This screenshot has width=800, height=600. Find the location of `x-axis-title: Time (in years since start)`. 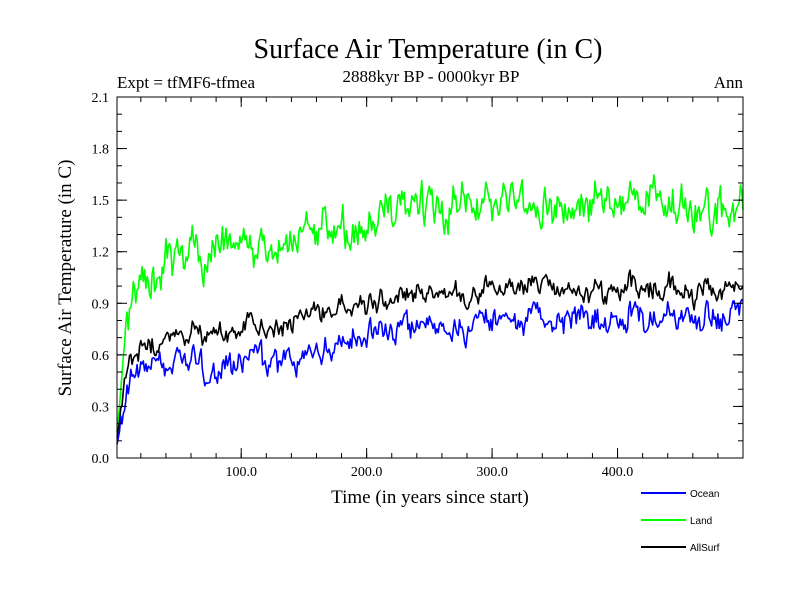

x-axis-title: Time (in years since start) is located at coordinates (430, 497).